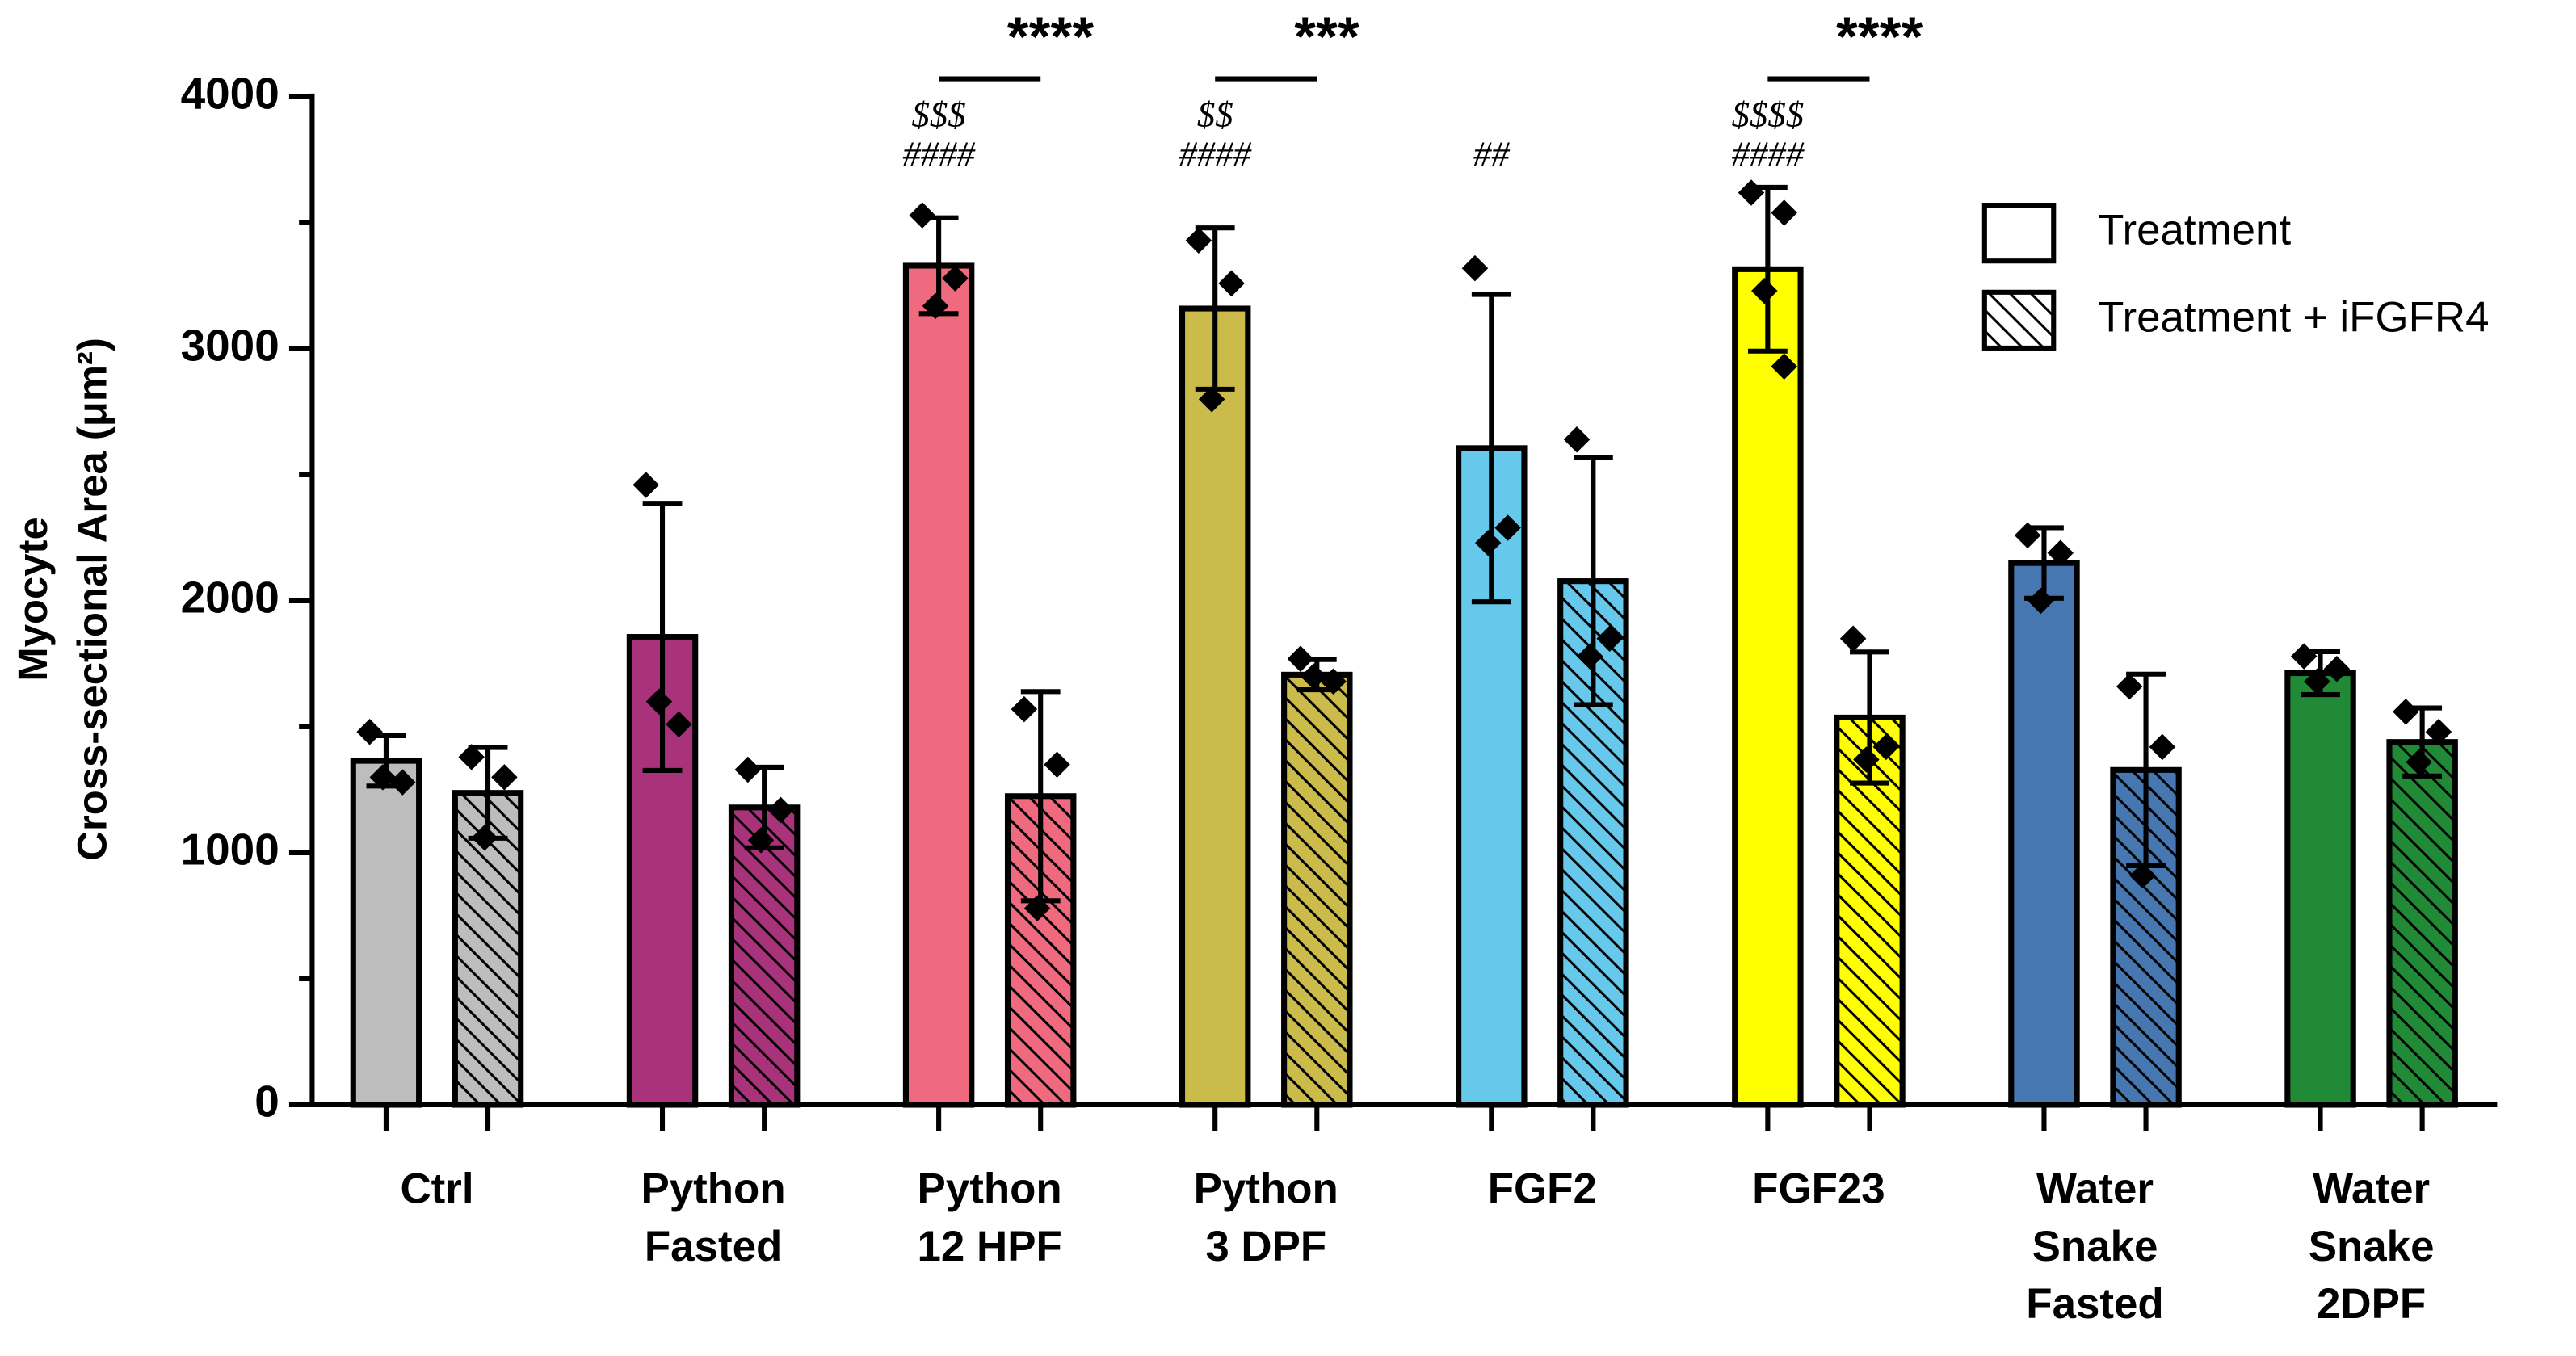  I want to click on significance-label: $$$$, so click(1768, 115).